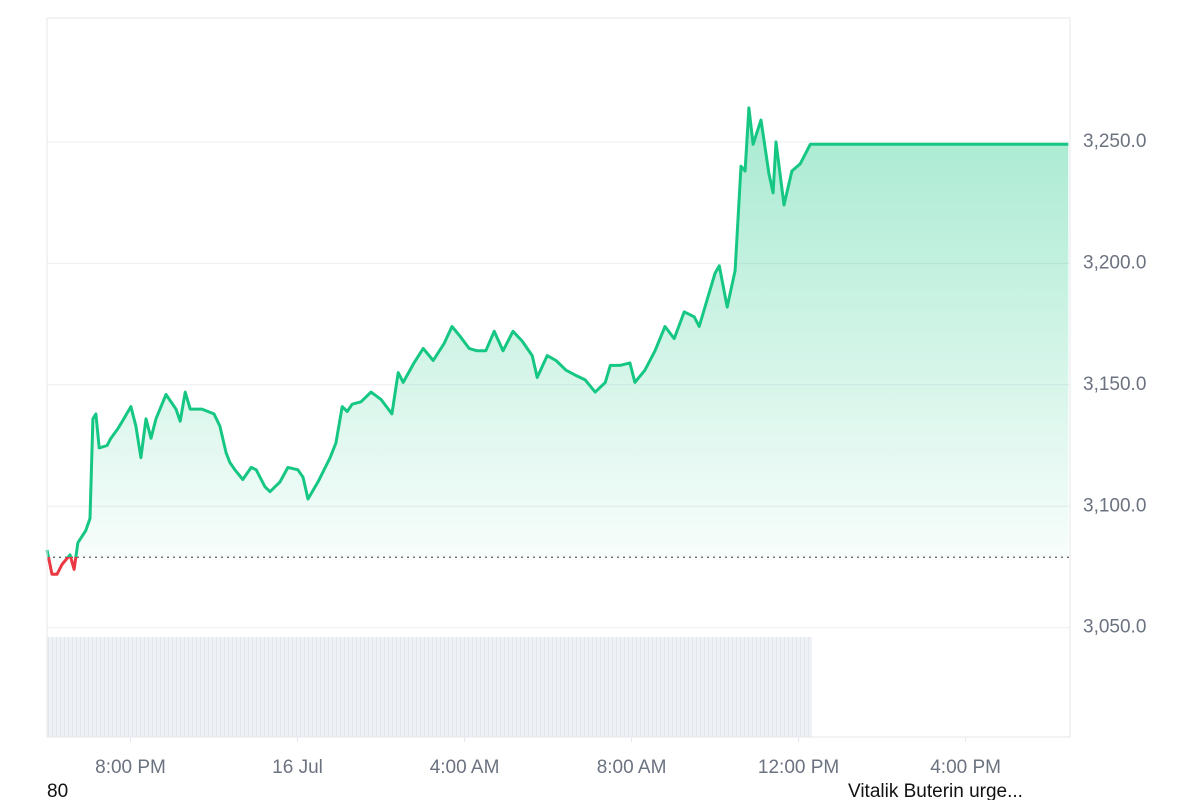 Image resolution: width=1200 pixels, height=800 pixels. I want to click on x-tick-label: 8:00 PM, so click(130, 767).